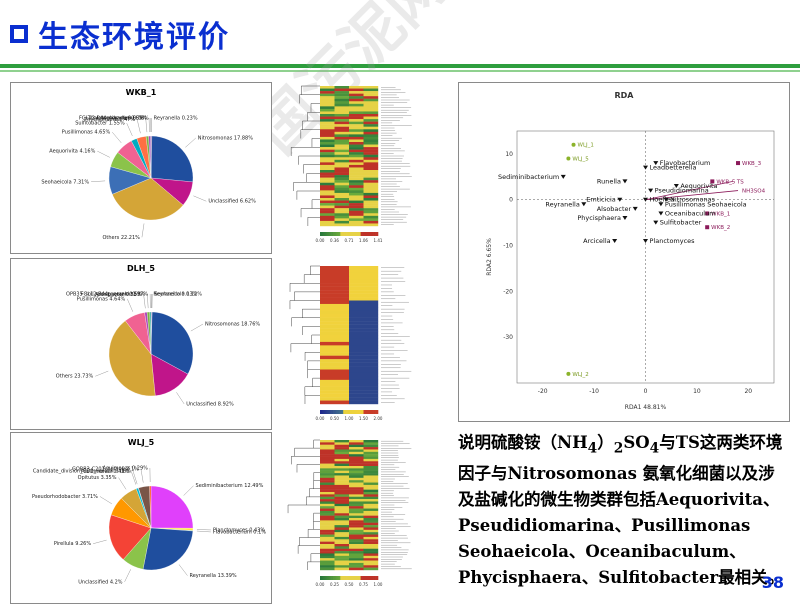 The width and height of the screenshot is (800, 604). Describe the element at coordinates (334, 584) in the screenshot. I see `legend-tick: 0.25` at that location.